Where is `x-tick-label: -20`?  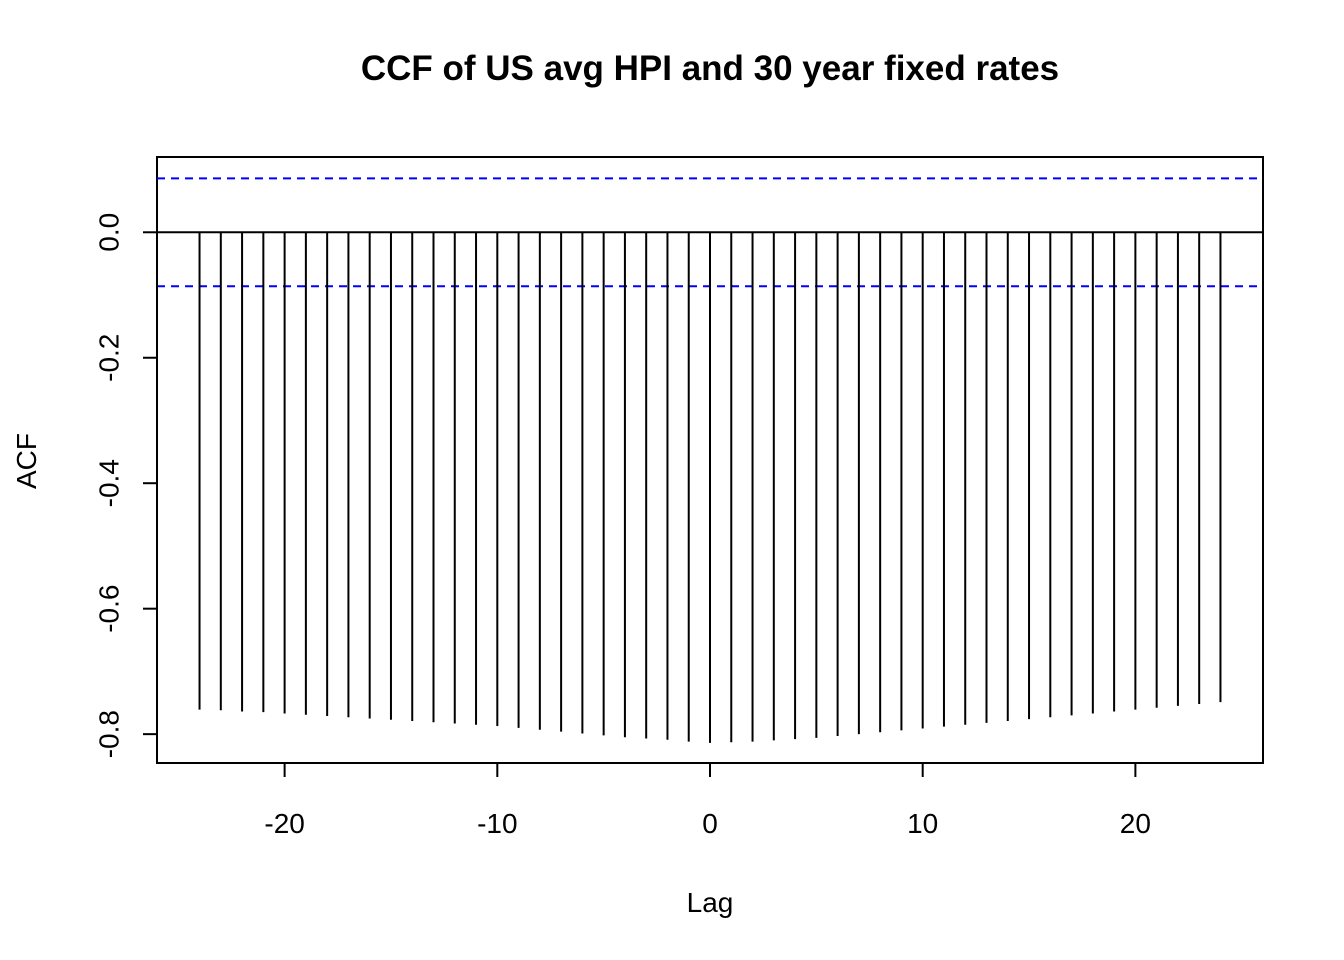
x-tick-label: -20 is located at coordinates (284, 823).